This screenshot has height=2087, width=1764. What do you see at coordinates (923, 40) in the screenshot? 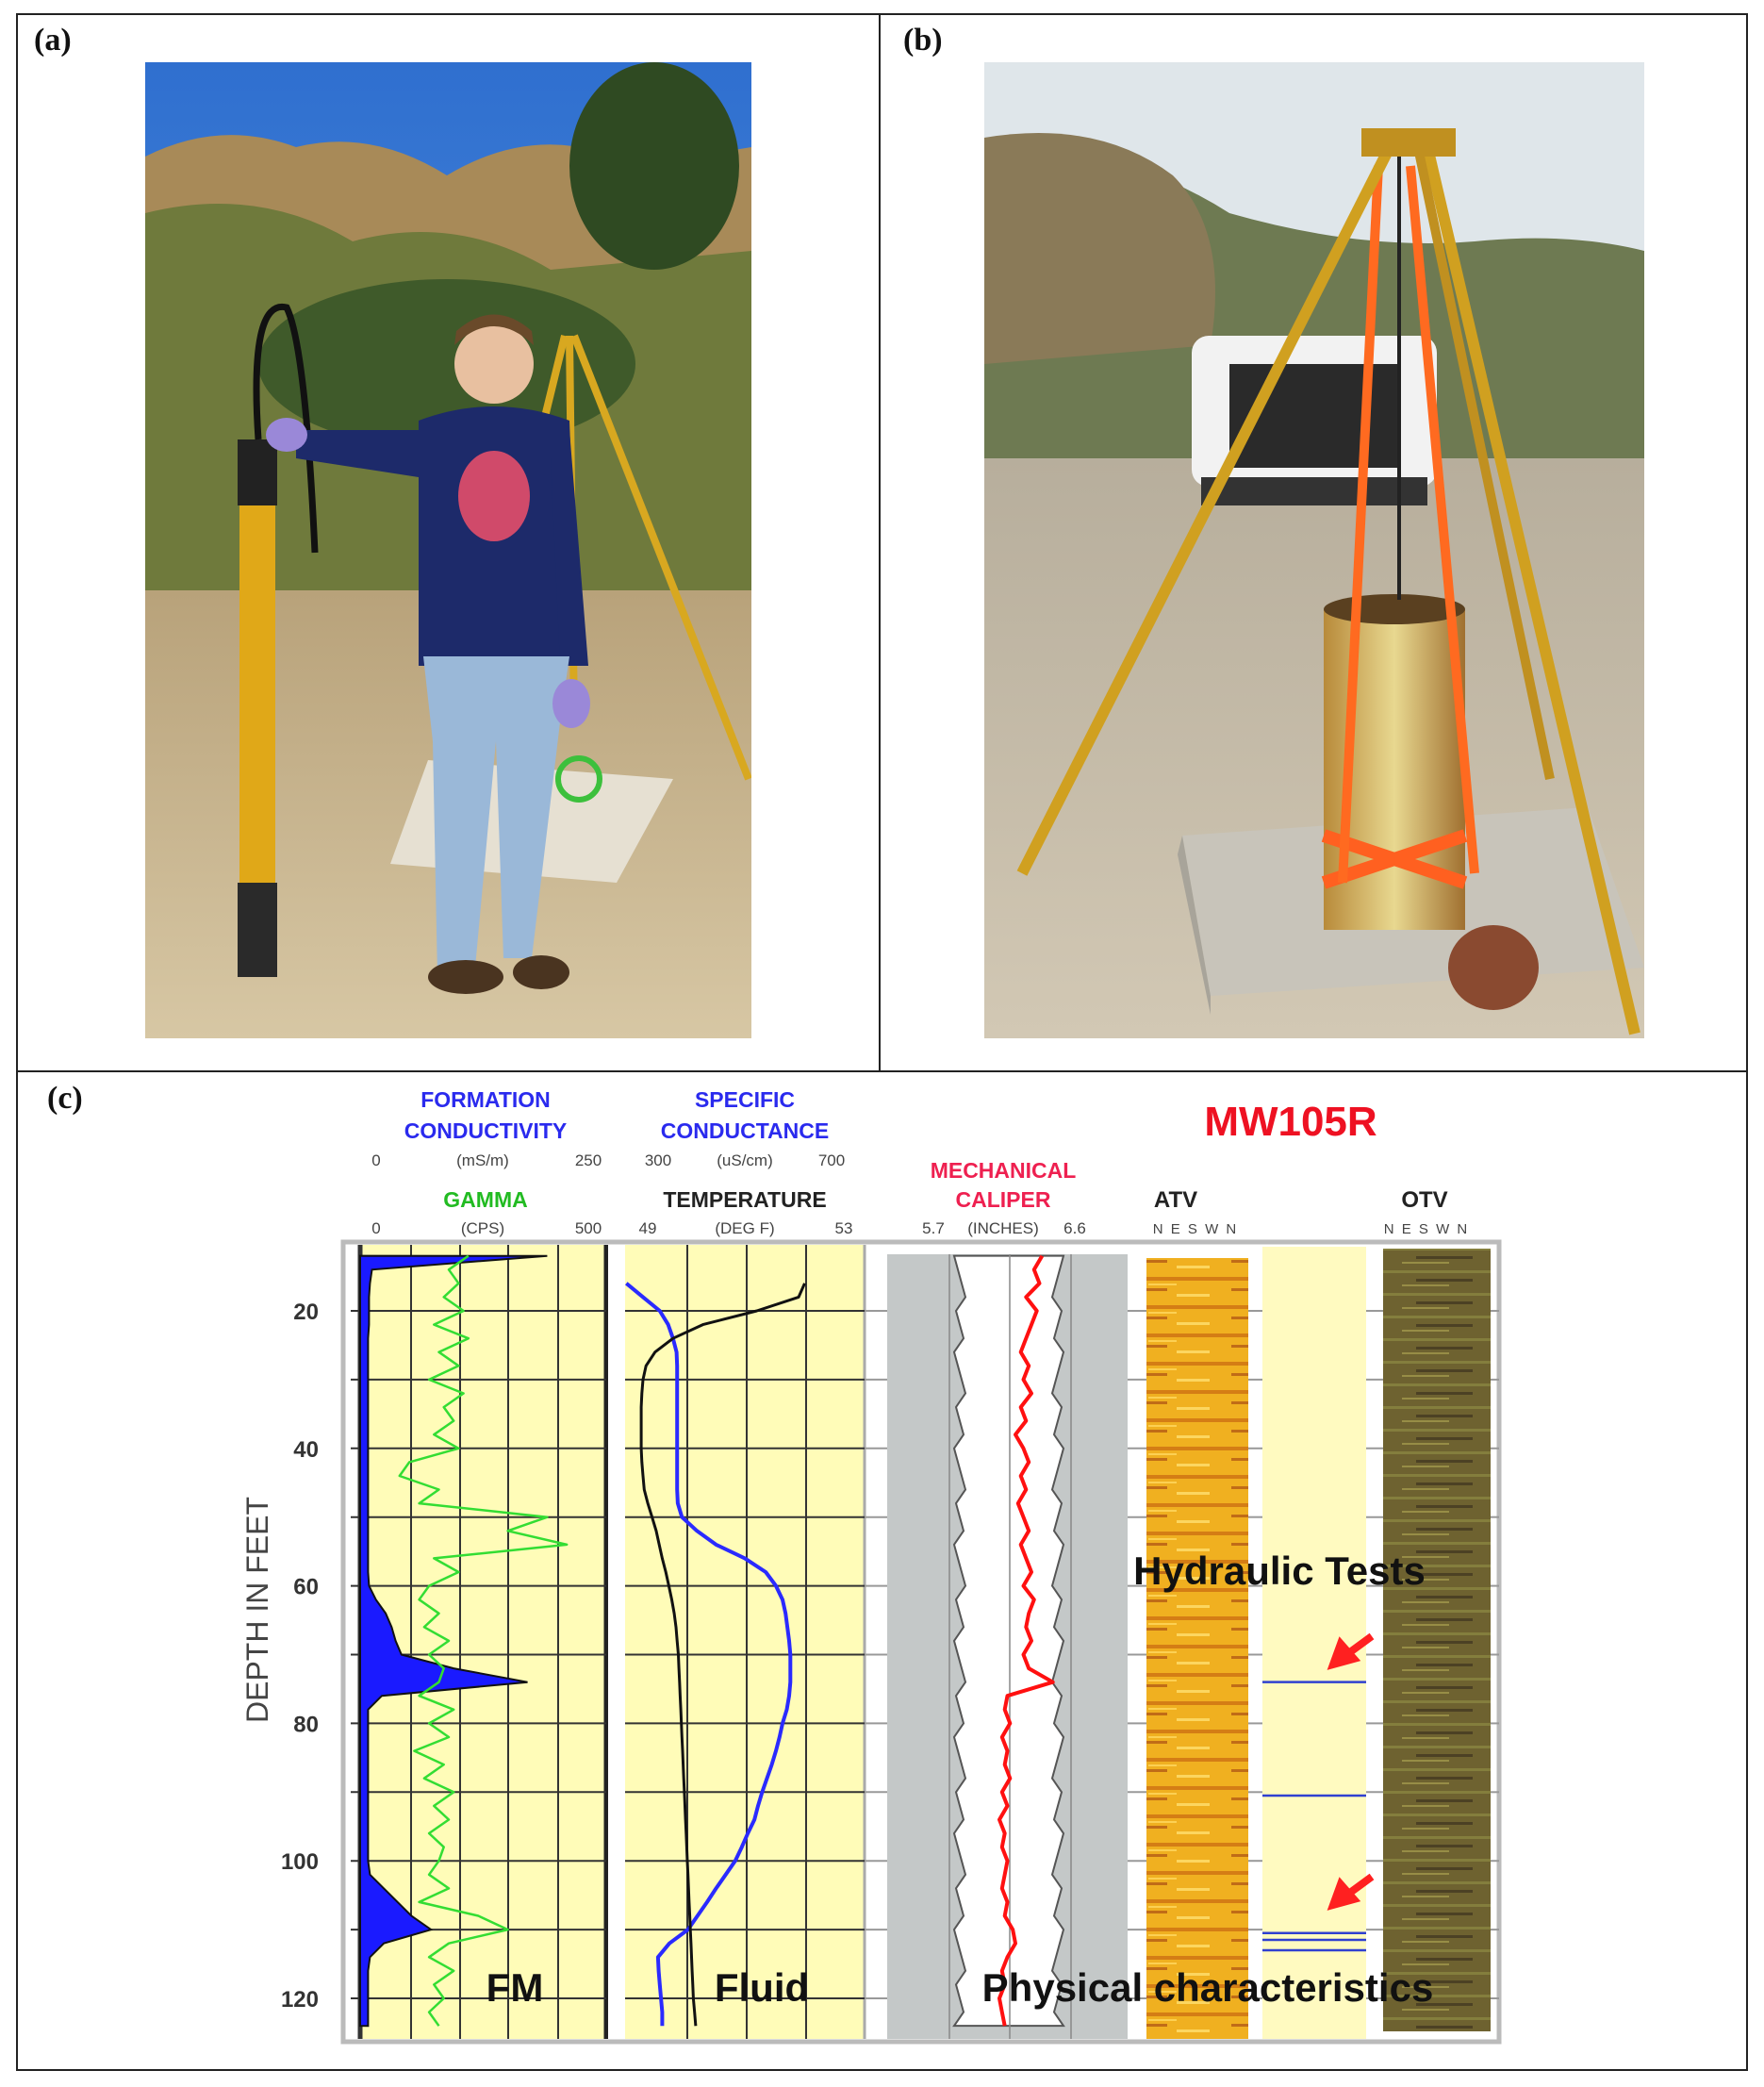
I see `panel-b-label: (b)` at bounding box center [923, 40].